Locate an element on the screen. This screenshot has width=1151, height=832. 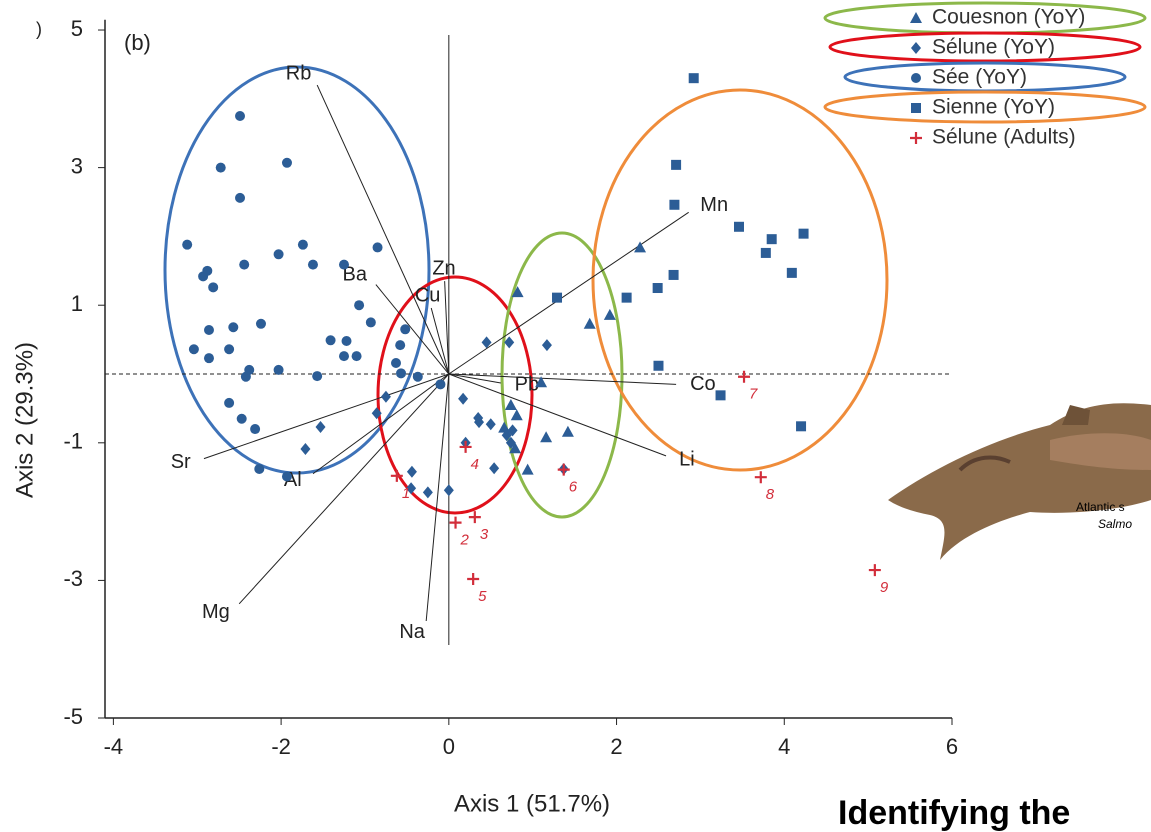
y-tick-label: -3 is located at coordinates (73, 578).